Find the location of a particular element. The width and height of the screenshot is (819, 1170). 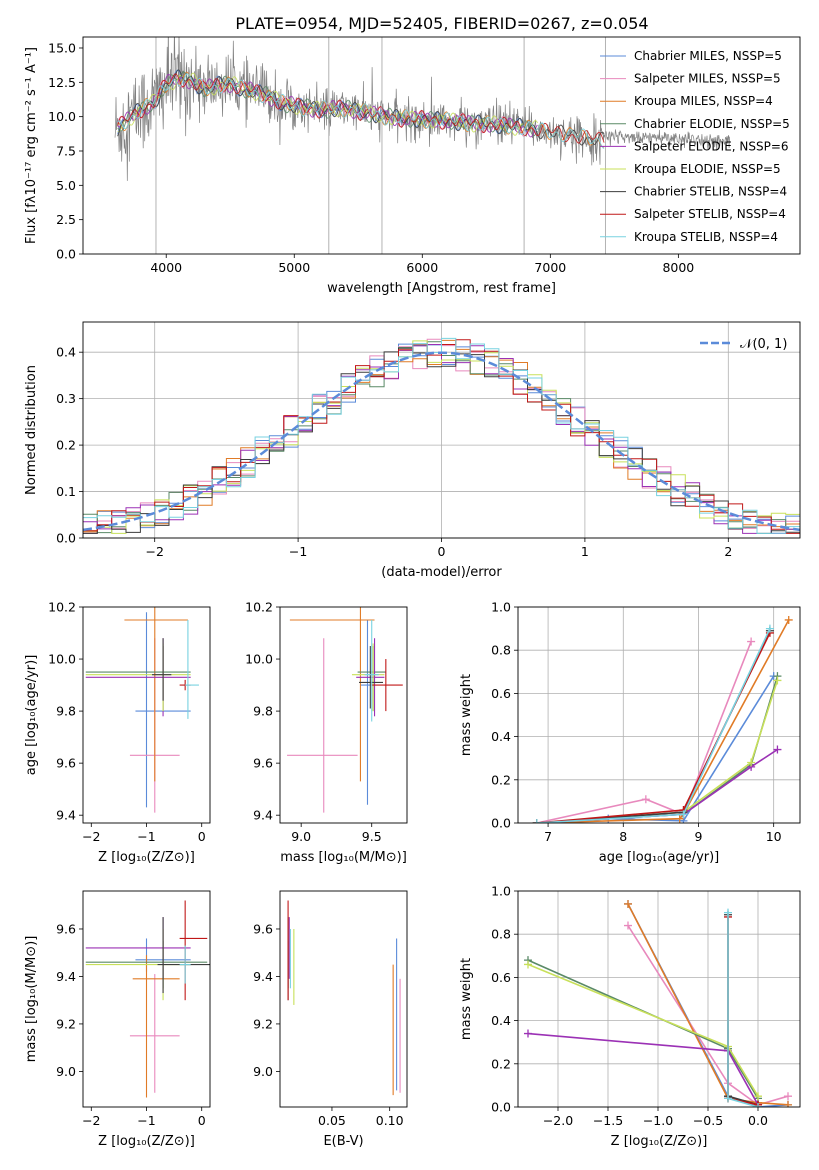

x-tick-label: −1.0 is located at coordinates (658, 1120).